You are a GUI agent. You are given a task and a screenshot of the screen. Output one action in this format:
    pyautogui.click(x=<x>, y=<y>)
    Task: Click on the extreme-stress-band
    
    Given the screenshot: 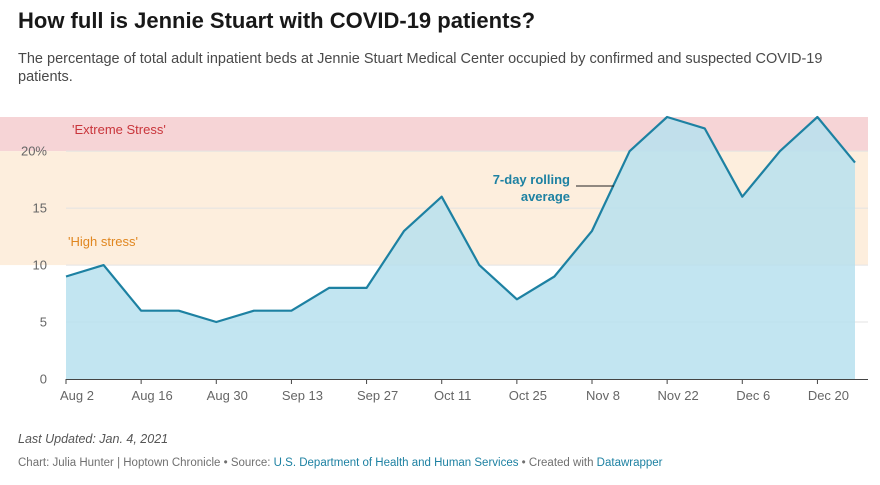 What is the action you would take?
    pyautogui.click(x=434, y=134)
    